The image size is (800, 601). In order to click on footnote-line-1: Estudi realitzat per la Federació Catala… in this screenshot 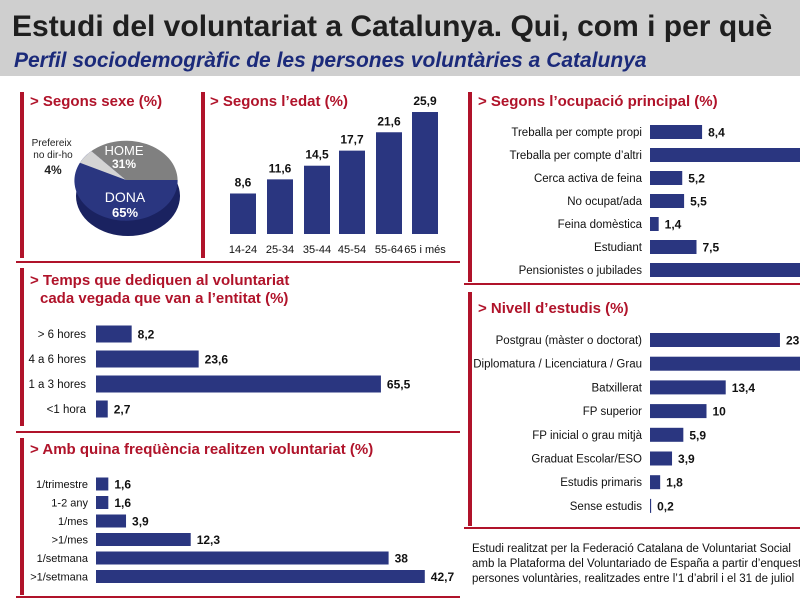, I will do `click(631, 549)`.